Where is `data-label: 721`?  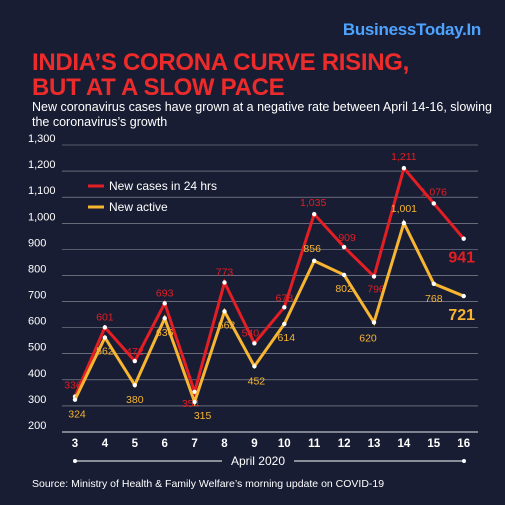 data-label: 721 is located at coordinates (461, 315).